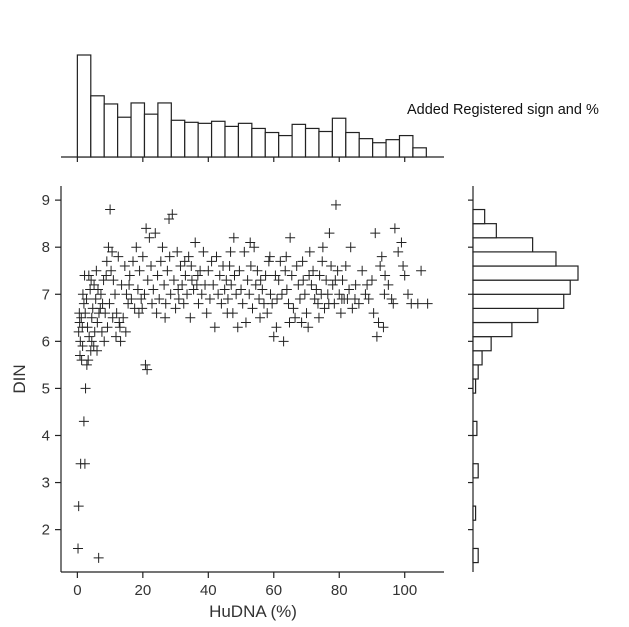  I want to click on x-tick-label: 60, so click(273, 590).